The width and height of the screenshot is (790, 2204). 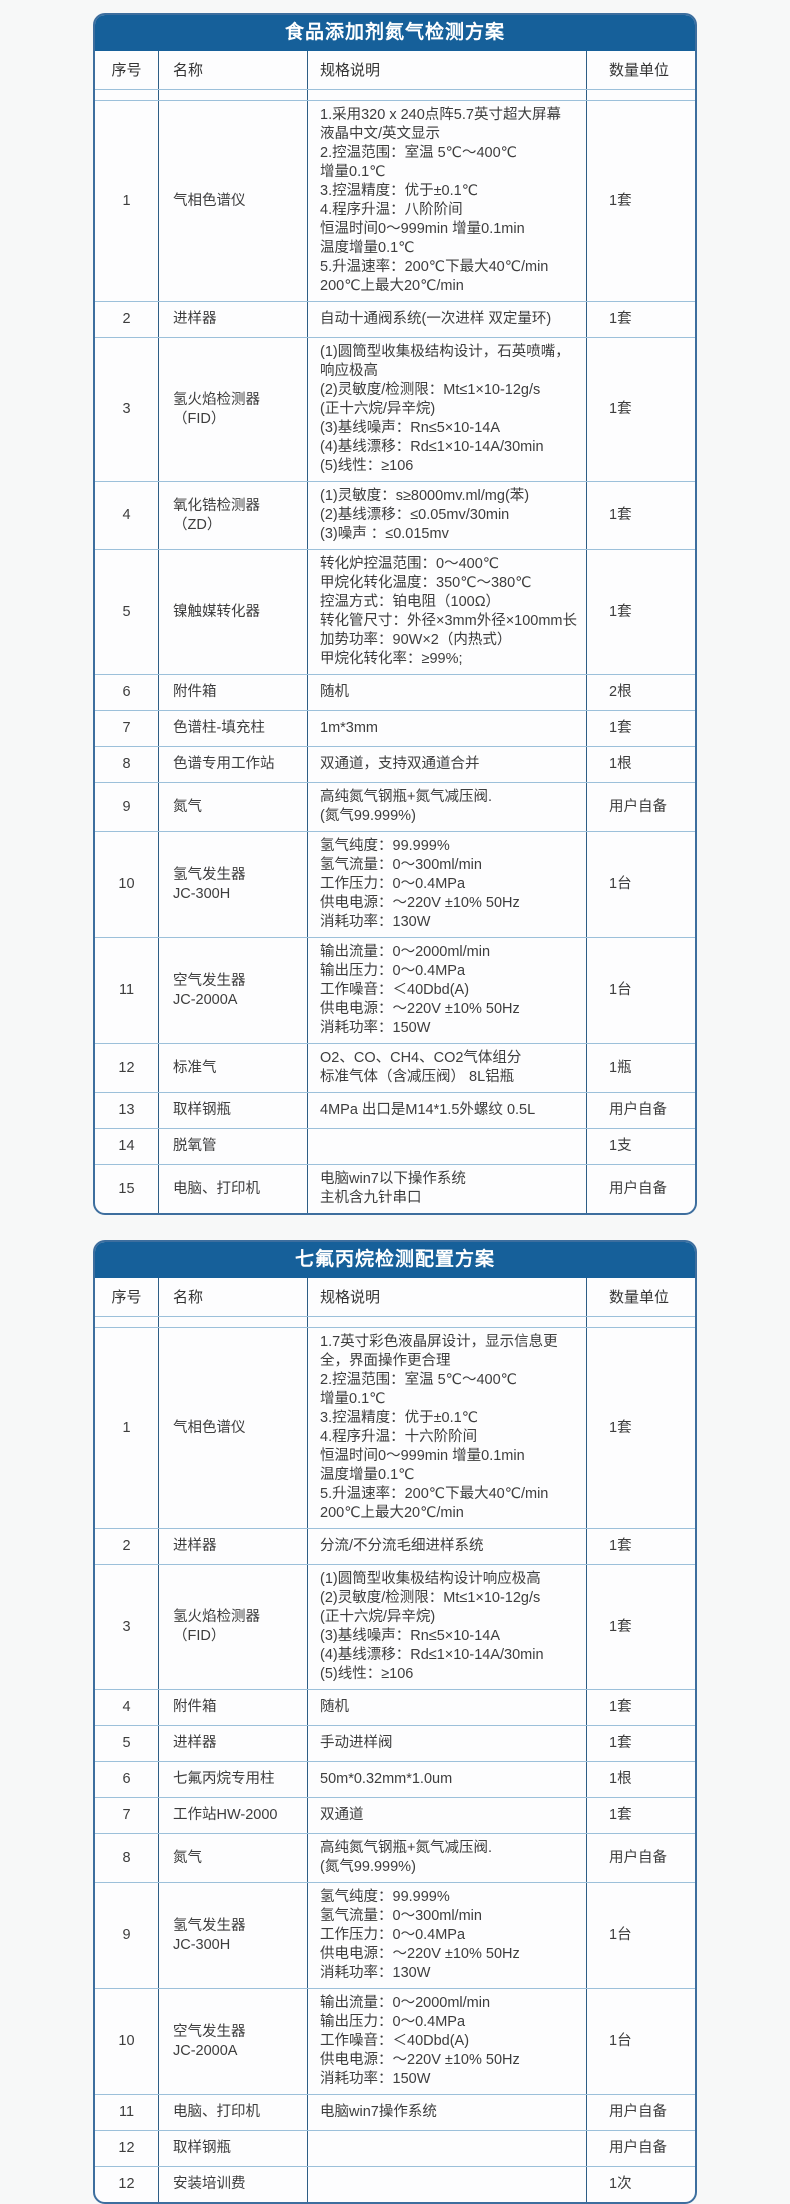 I want to click on table-row: 15 电脑、打印机 电脑win7以下操作系统 主机含九针串口 用户自备, so click(x=395, y=1188).